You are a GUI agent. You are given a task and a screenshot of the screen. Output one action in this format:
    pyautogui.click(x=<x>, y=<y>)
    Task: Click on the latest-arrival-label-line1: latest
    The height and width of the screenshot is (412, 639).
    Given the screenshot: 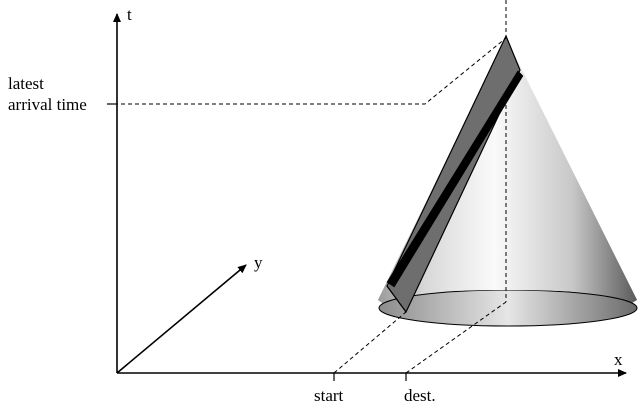 What is the action you would take?
    pyautogui.click(x=26, y=83)
    